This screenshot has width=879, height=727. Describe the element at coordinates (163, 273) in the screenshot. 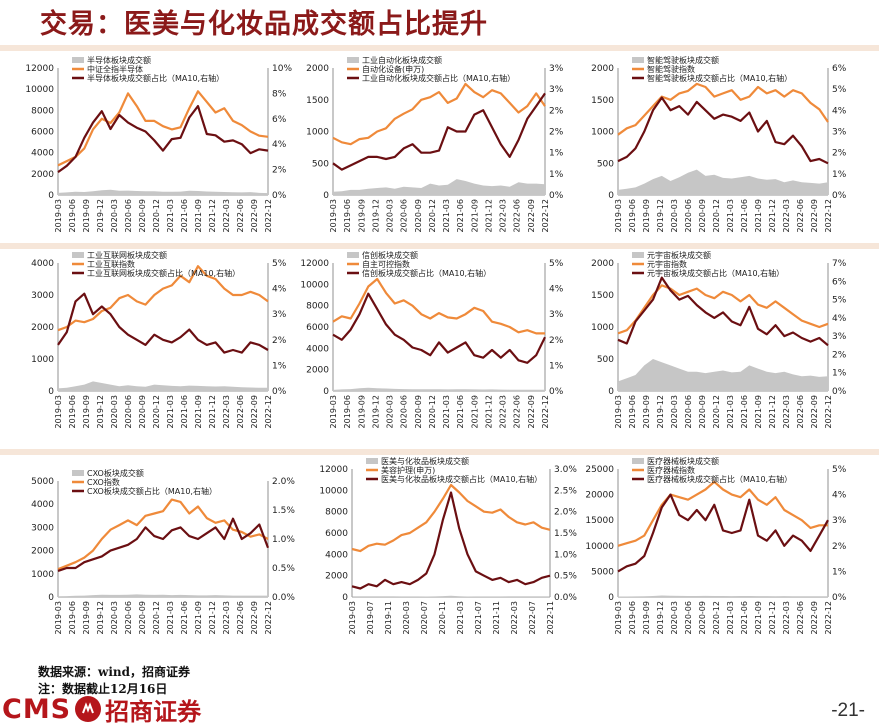

I see `legend-label: 工业互联网板块成交额占比（MA10,右轴）` at that location.